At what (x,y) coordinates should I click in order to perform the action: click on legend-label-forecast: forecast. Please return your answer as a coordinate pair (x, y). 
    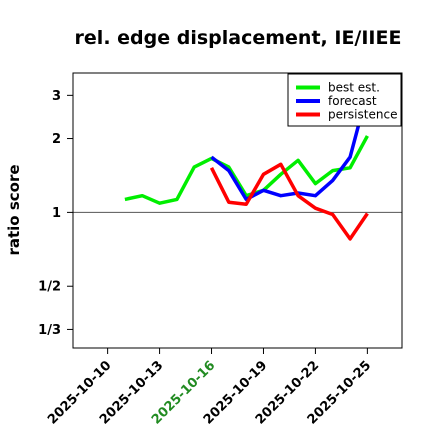
    Looking at the image, I should click on (352, 101).